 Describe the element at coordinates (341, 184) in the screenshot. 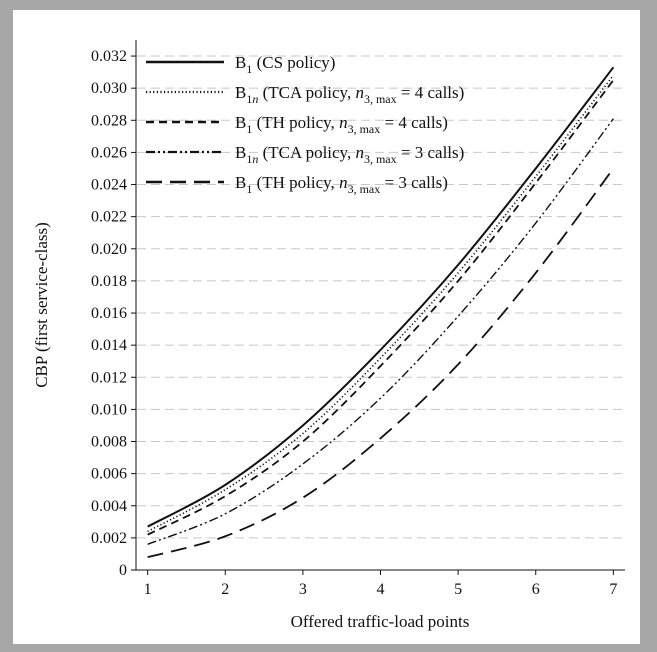

I see `legend-label-5: B1 (TH policy, n3, max = 3 calls)` at that location.